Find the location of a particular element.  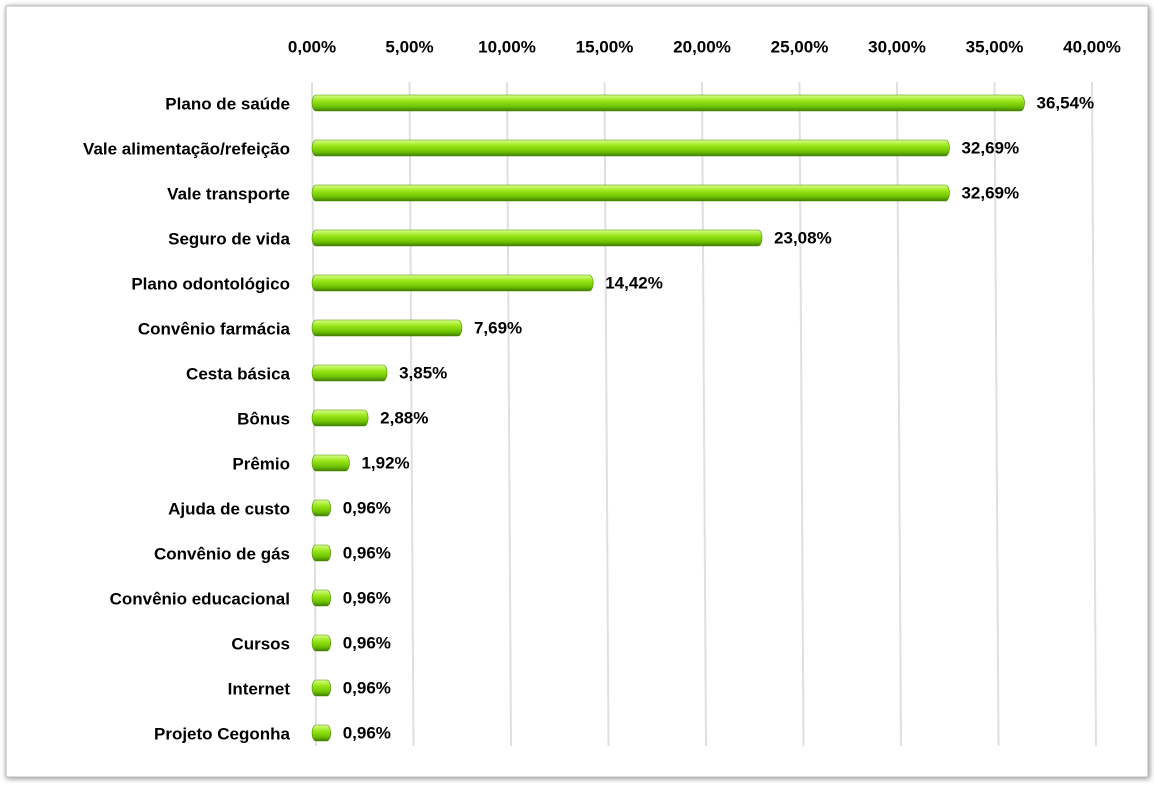

y-tick-label: Vale transporte is located at coordinates (228, 193).